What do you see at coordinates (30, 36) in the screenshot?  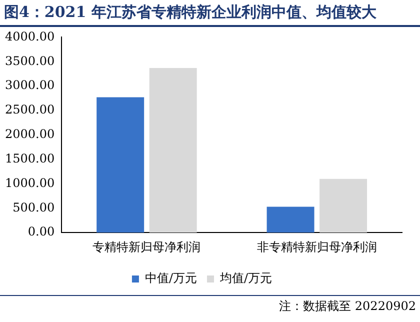 I see `y-tick-label: 4000.00` at bounding box center [30, 36].